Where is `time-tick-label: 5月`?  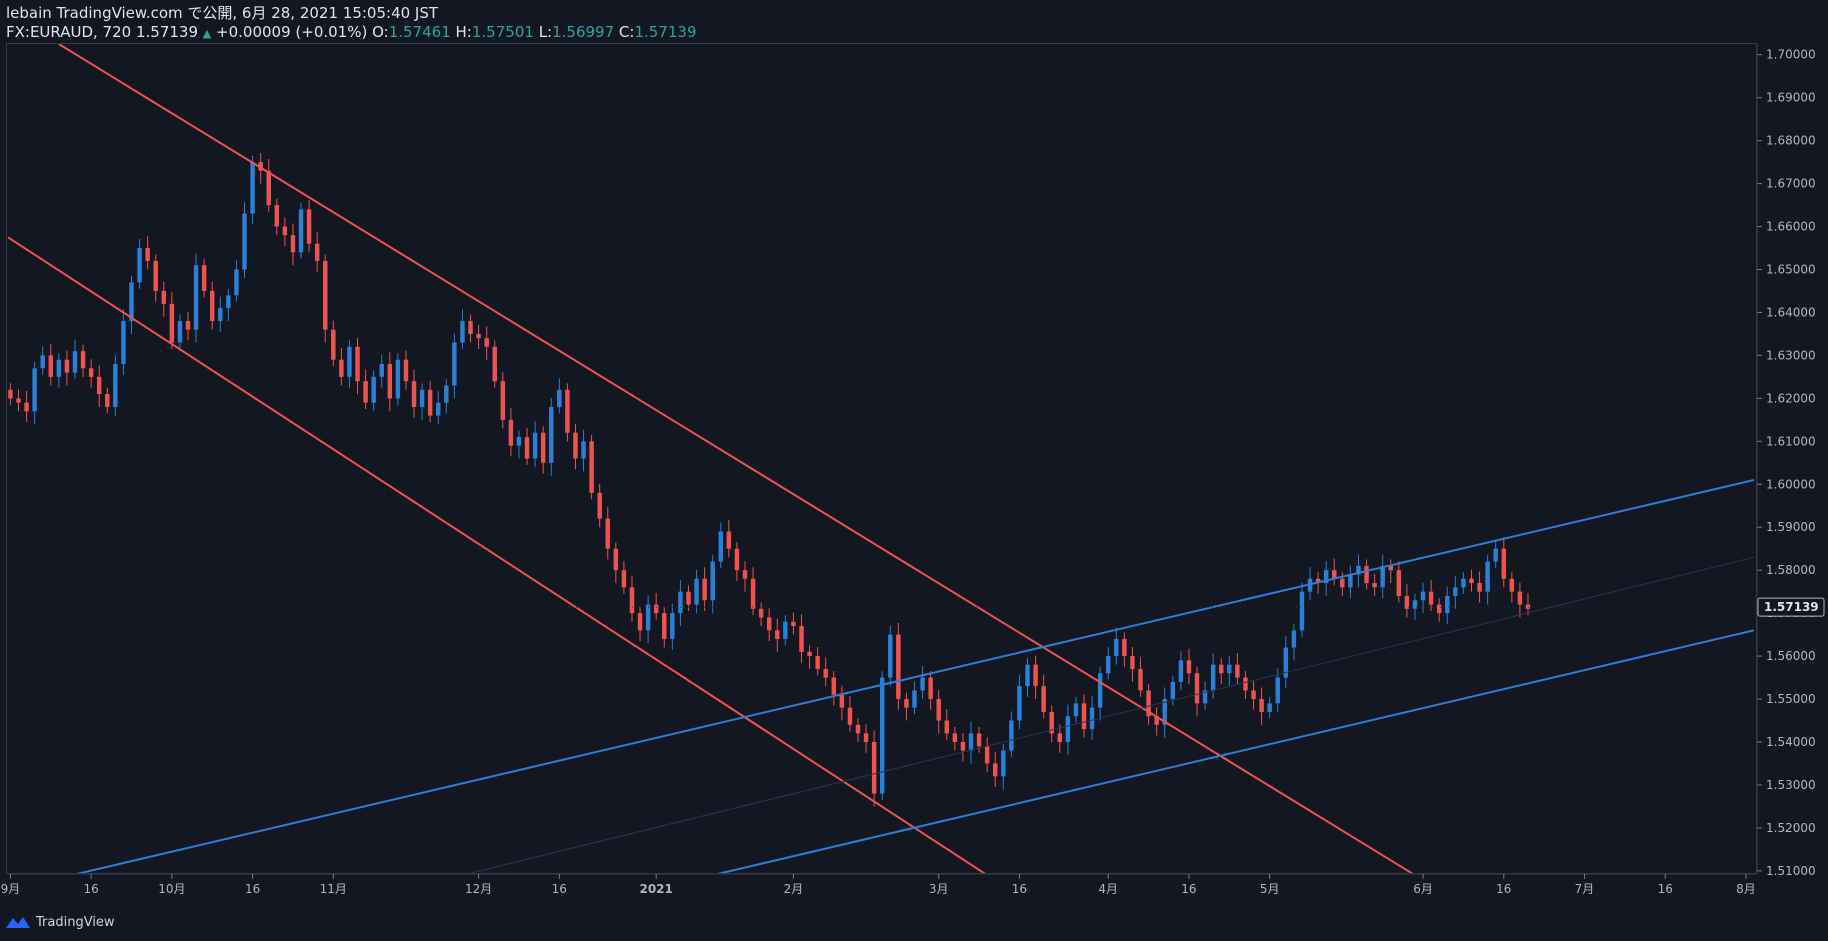 time-tick-label: 5月 is located at coordinates (1270, 889).